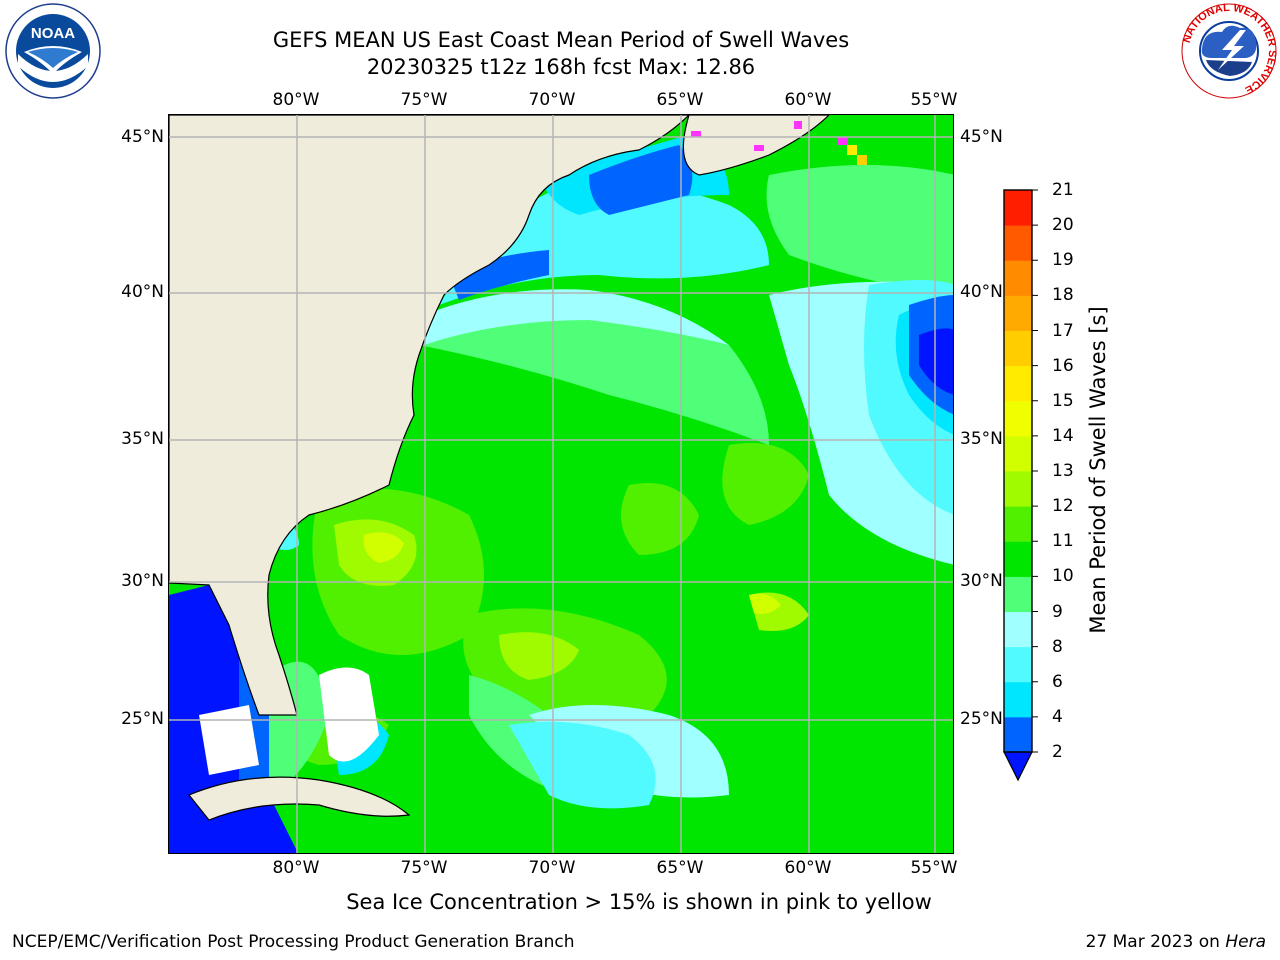  I want to click on sea-ice-markers, so click(779, 143).